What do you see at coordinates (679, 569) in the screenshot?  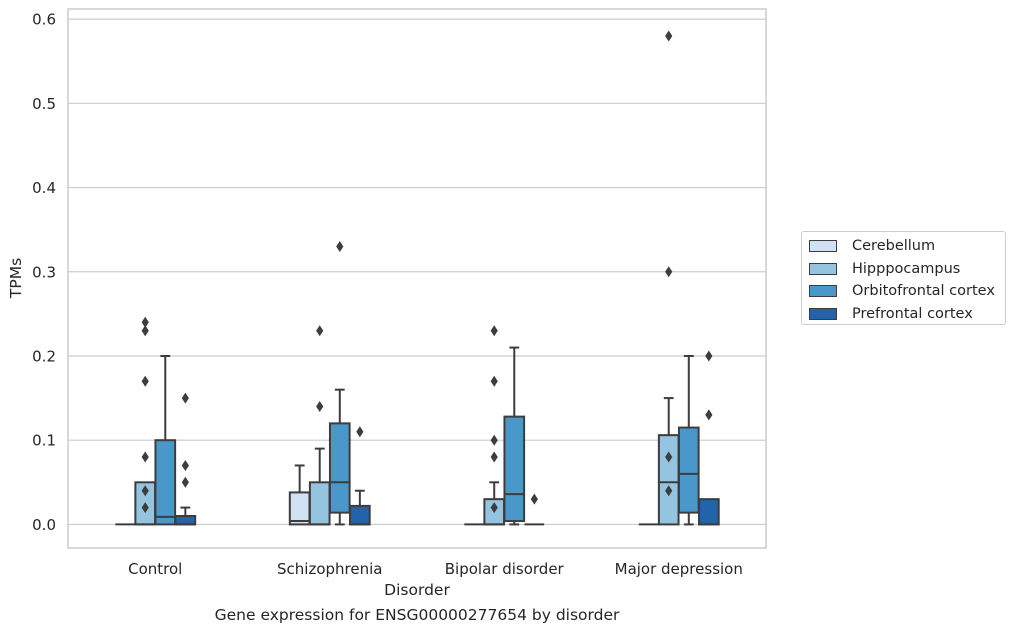 I see `x-tick-label: Major depression` at bounding box center [679, 569].